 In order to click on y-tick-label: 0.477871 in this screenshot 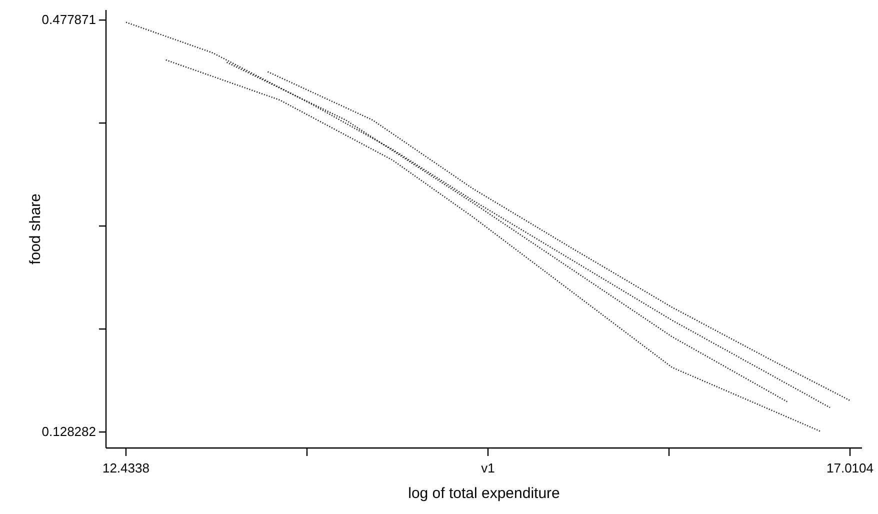, I will do `click(69, 20)`.